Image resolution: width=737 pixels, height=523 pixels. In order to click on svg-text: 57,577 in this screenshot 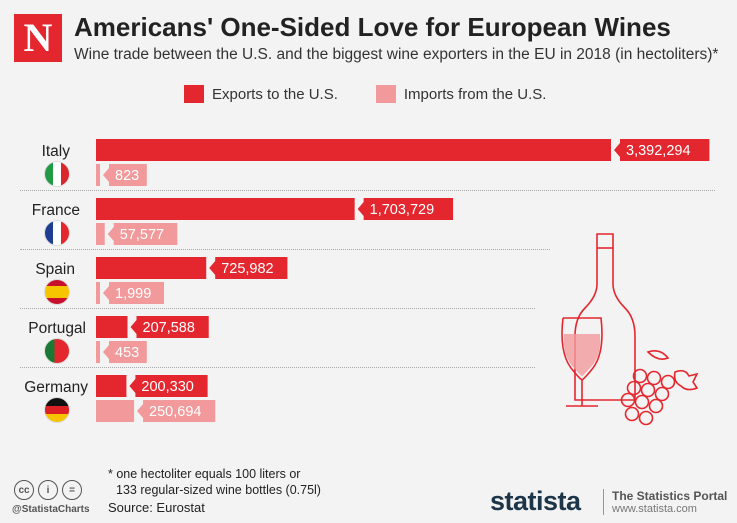, I will do `click(142, 235)`.